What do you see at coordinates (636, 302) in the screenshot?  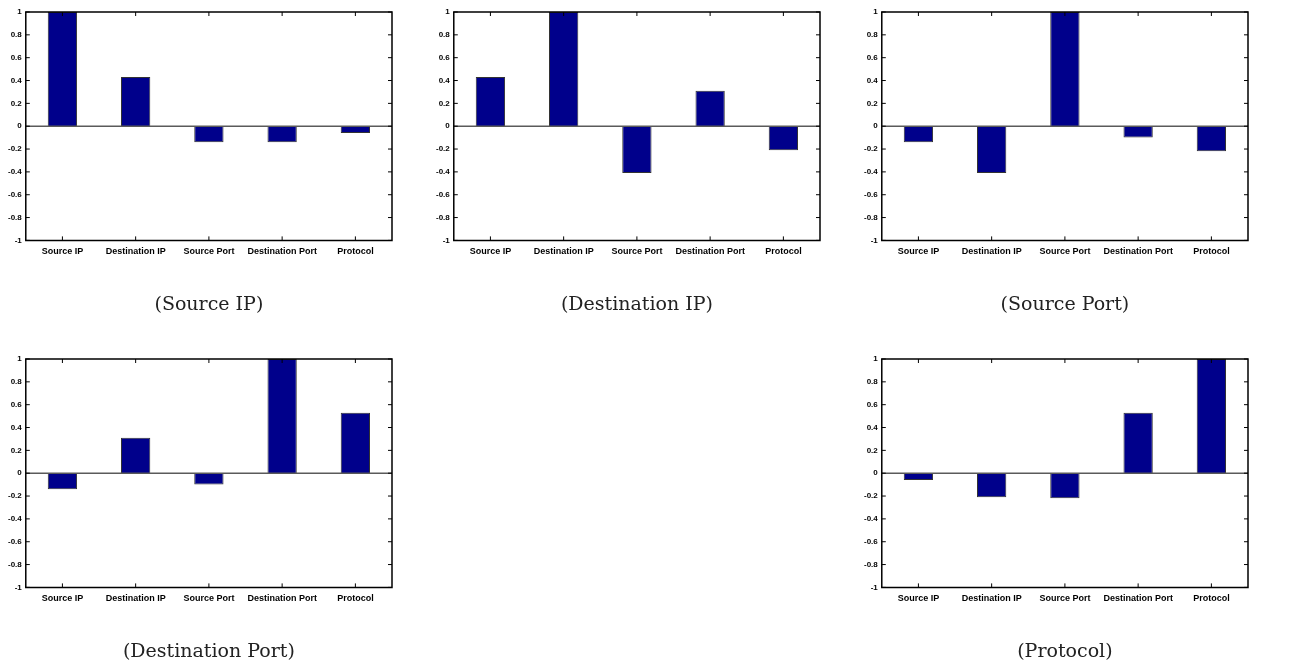 I see `x-axis-title: (Destination IP)` at bounding box center [636, 302].